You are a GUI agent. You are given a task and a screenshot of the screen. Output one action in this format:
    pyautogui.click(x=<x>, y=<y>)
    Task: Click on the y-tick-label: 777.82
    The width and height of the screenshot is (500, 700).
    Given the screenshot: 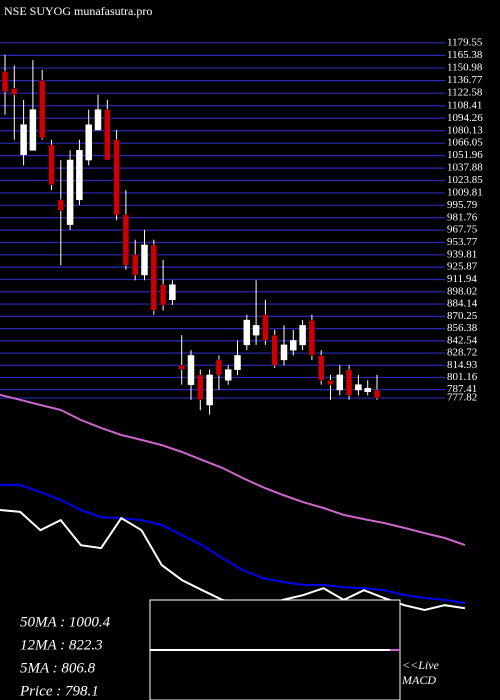 What is the action you would take?
    pyautogui.click(x=462, y=398)
    